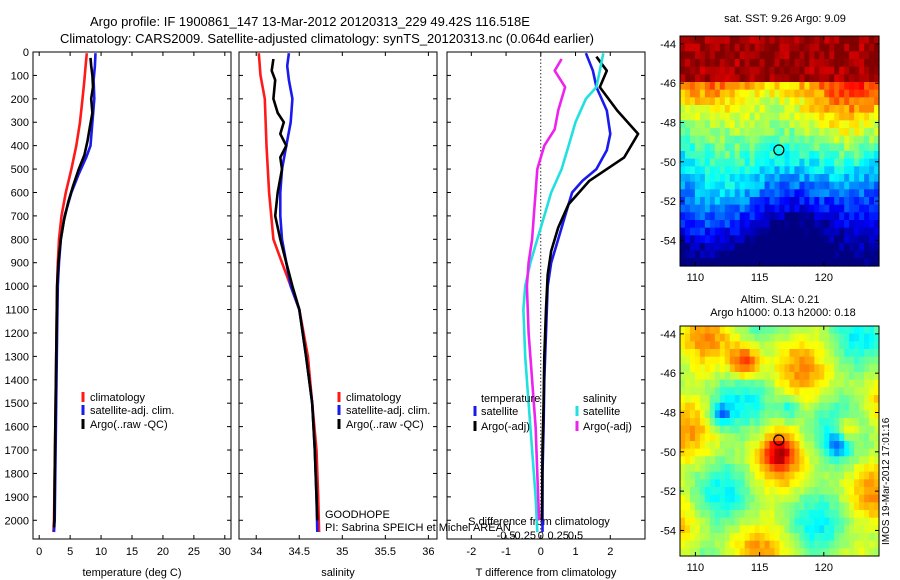 Image resolution: width=900 pixels, height=580 pixels. What do you see at coordinates (610, 552) in the screenshot?
I see `x-tick-label: 2` at bounding box center [610, 552].